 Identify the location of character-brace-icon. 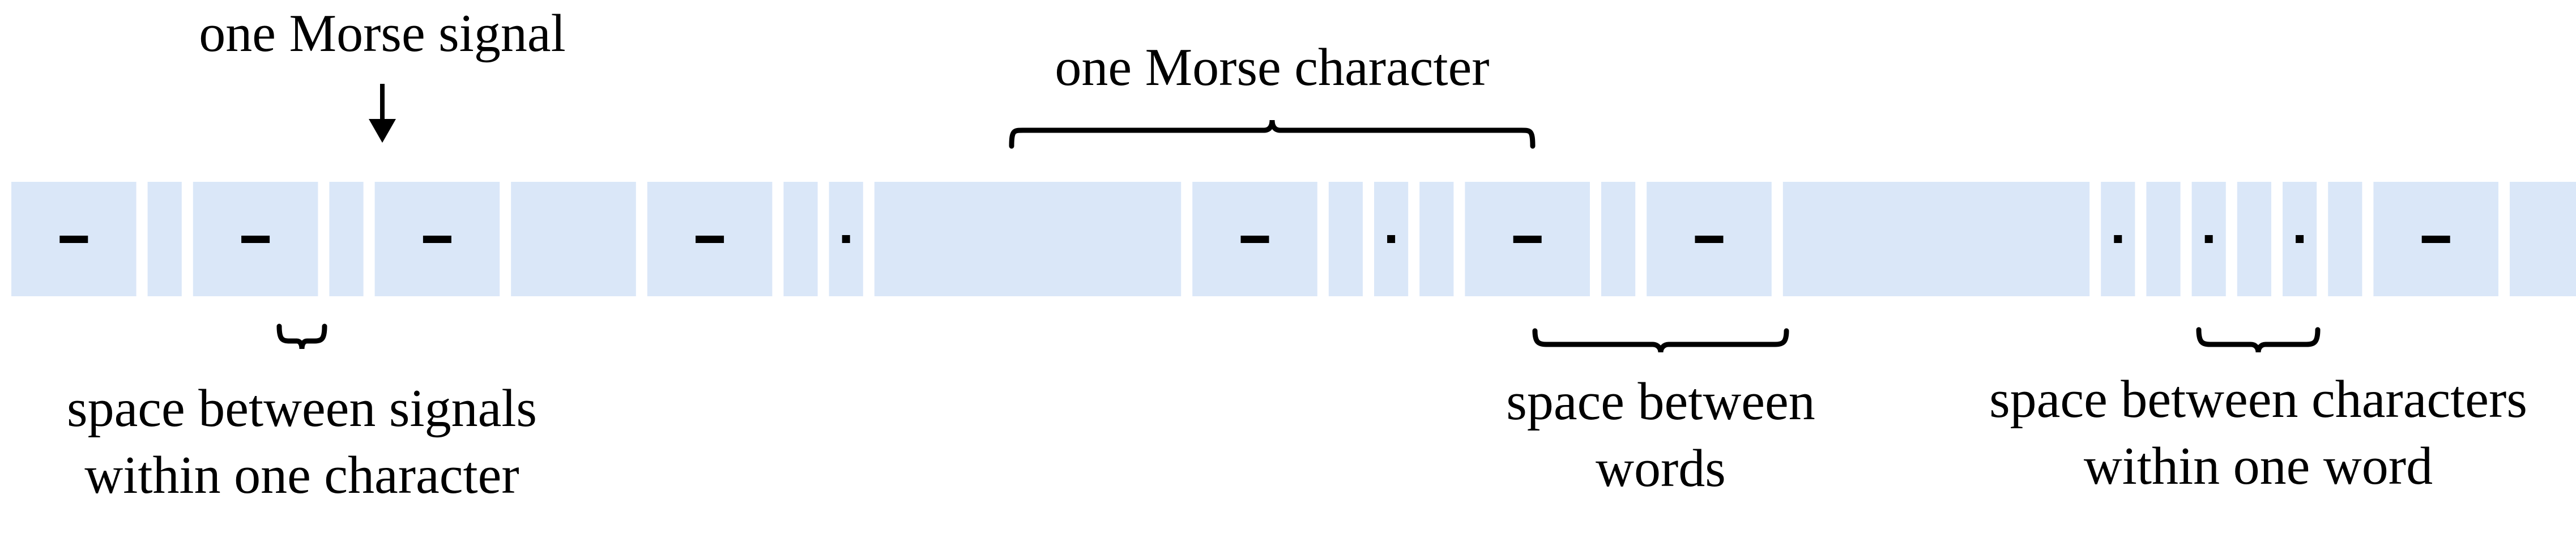
(1272, 134).